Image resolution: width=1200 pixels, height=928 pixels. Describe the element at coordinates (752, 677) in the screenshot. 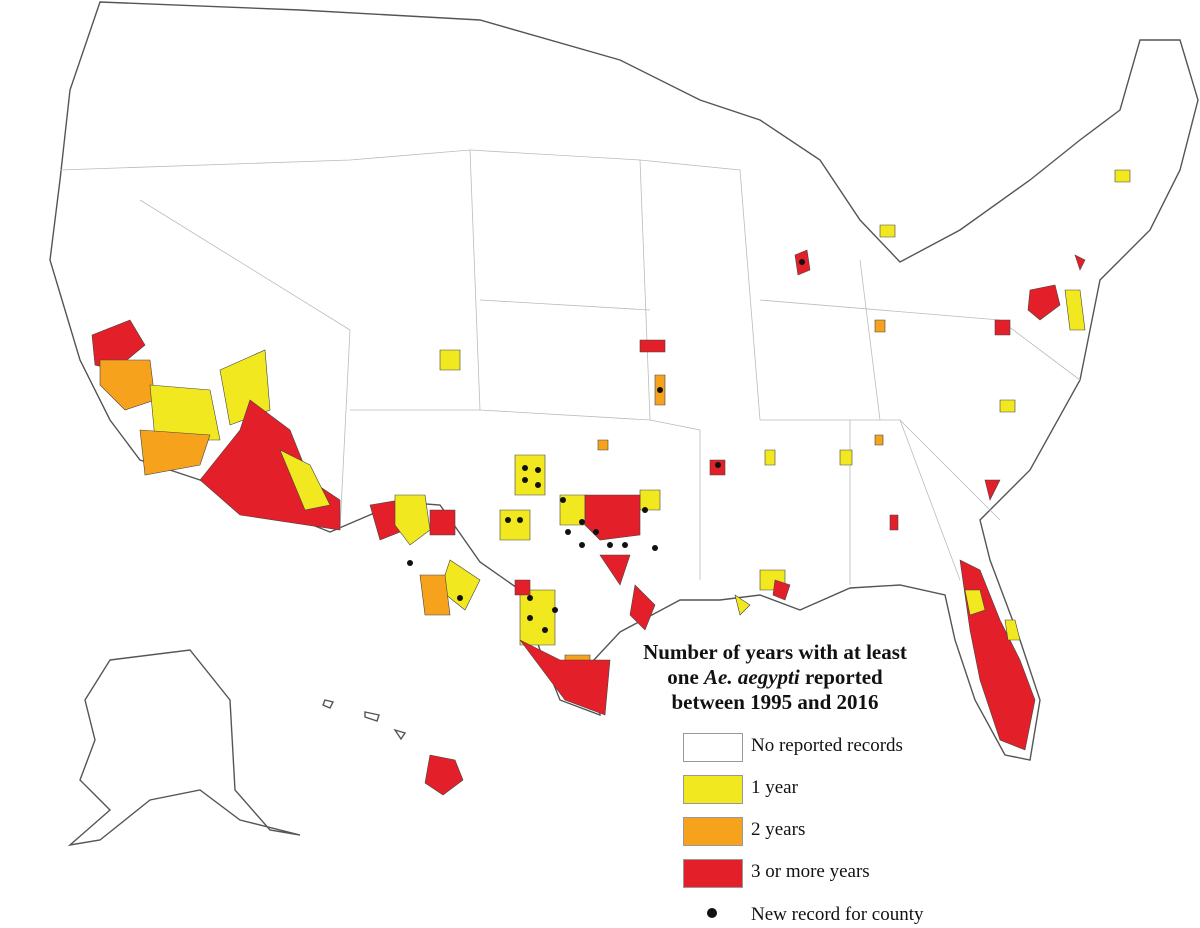

I see `legend-title-species: Ae. aegypti` at that location.